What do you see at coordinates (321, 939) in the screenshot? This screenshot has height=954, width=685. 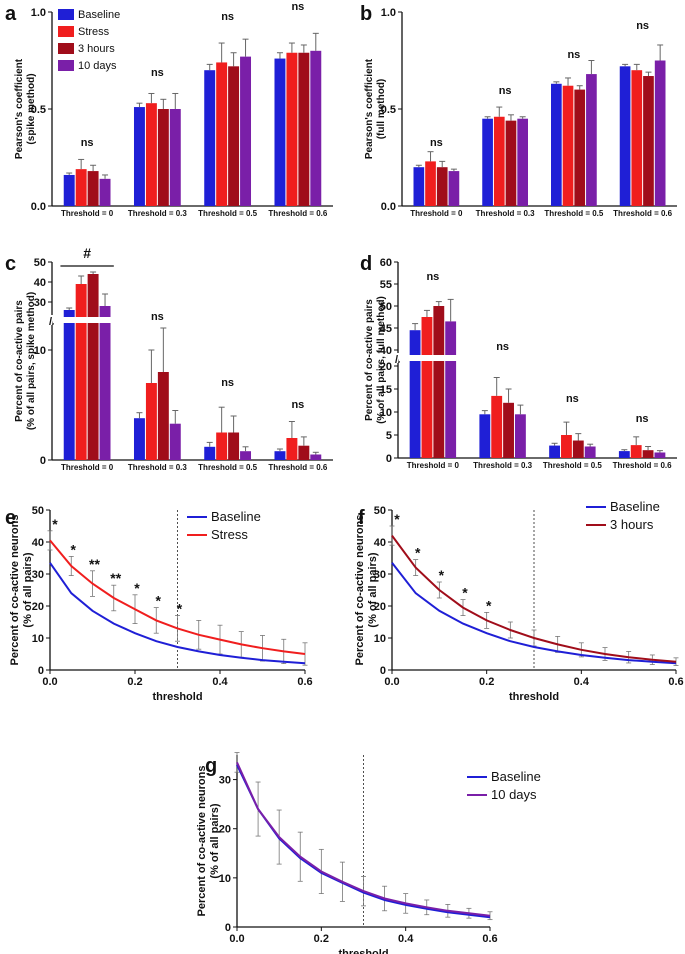 I see `panel-g-xtick-label: 0.2` at bounding box center [321, 939].